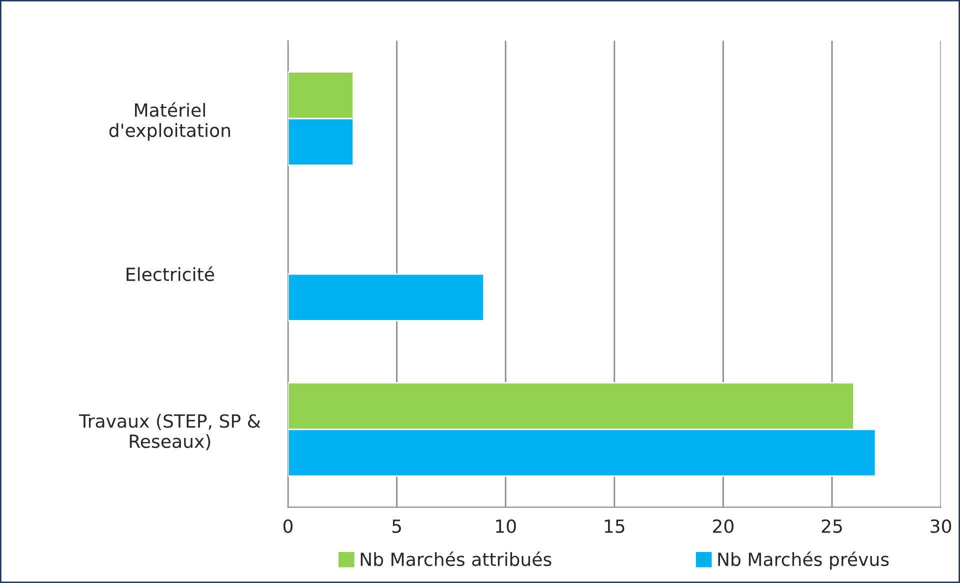 This screenshot has height=583, width=960. Describe the element at coordinates (832, 526) in the screenshot. I see `x-tick-label: 25` at that location.